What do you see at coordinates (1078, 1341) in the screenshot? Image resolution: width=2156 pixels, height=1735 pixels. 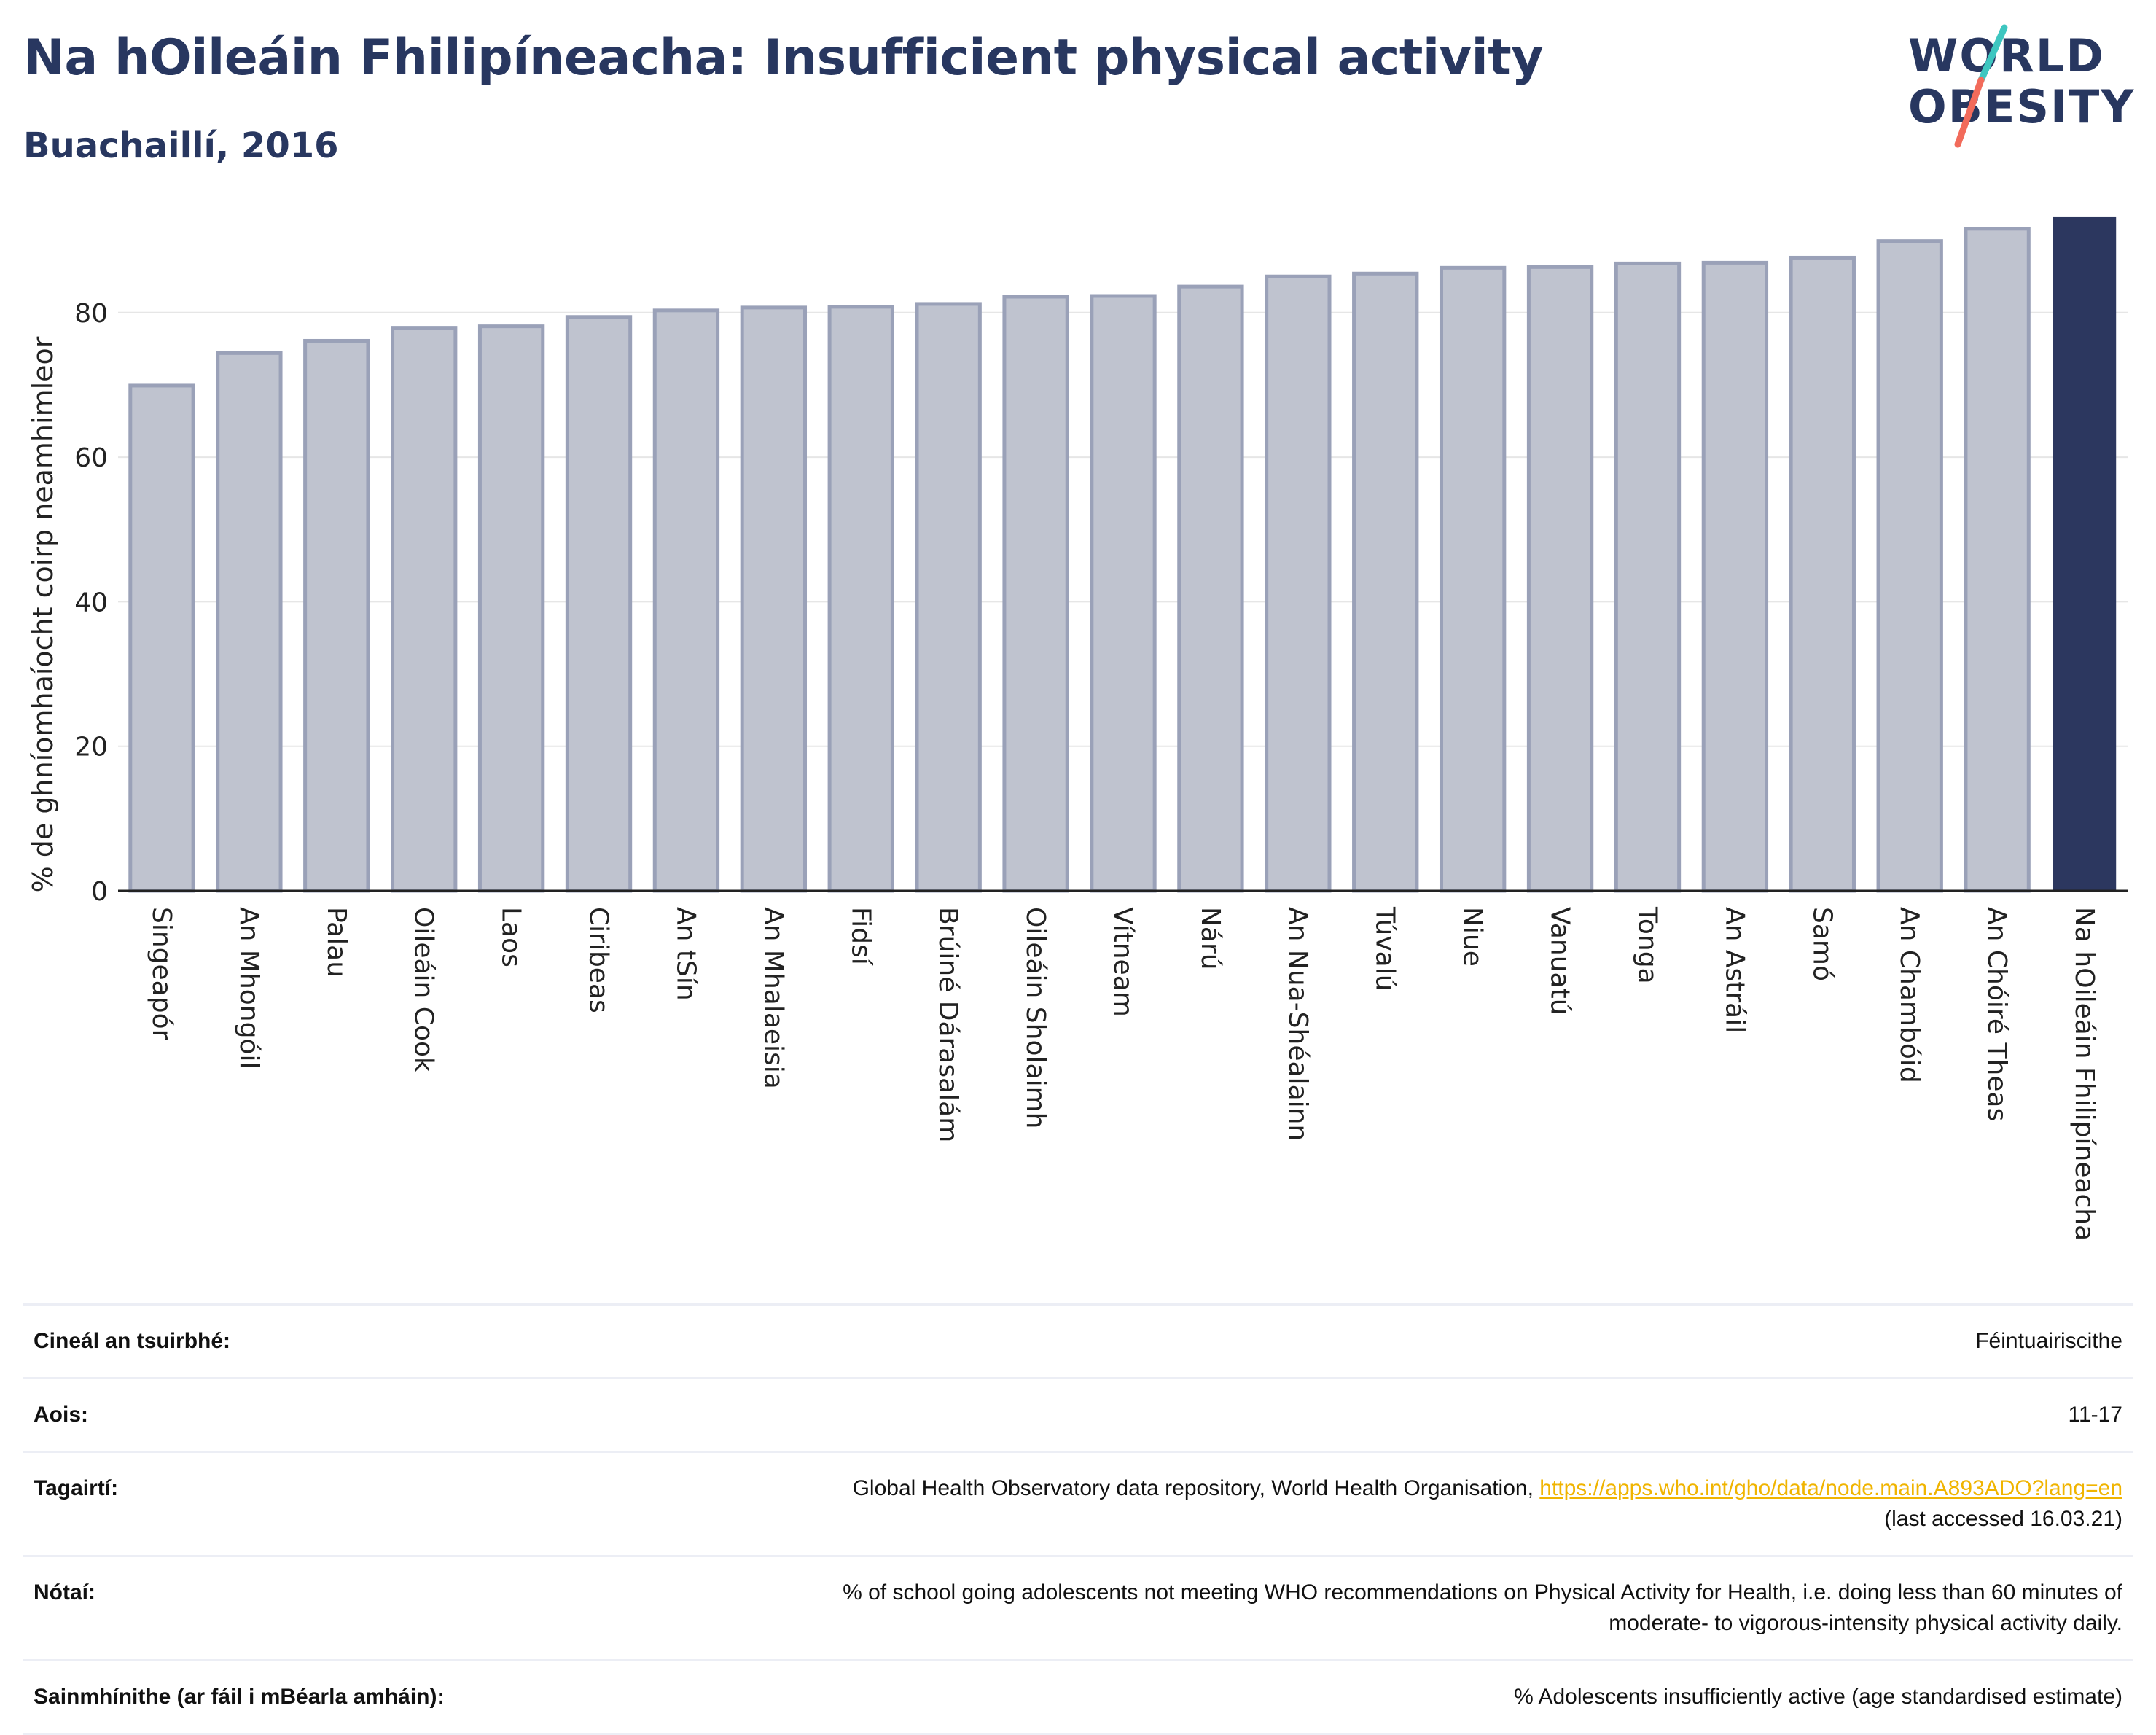 I see `info-row-survey-type: Cineál an tsuirbhé: Féintuairiscithe` at bounding box center [1078, 1341].